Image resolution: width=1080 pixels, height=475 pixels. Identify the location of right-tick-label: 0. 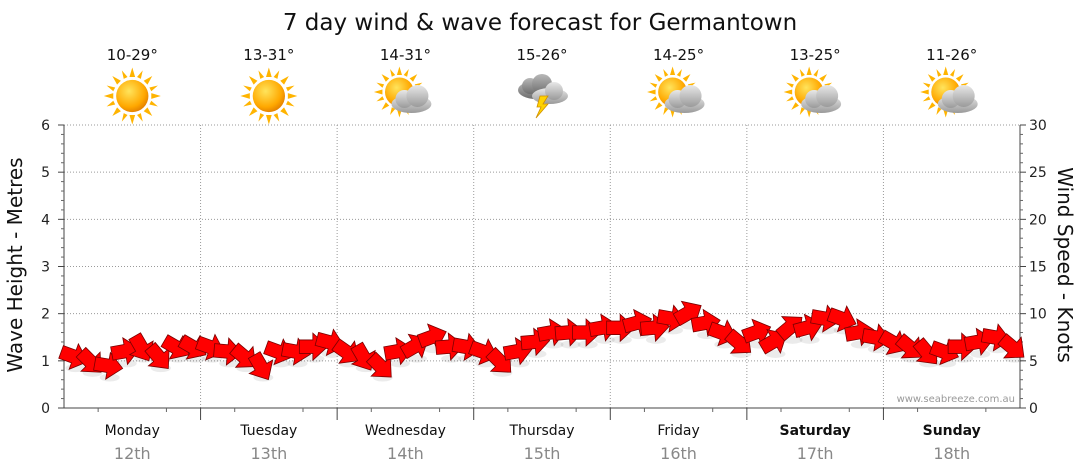
(1033, 409).